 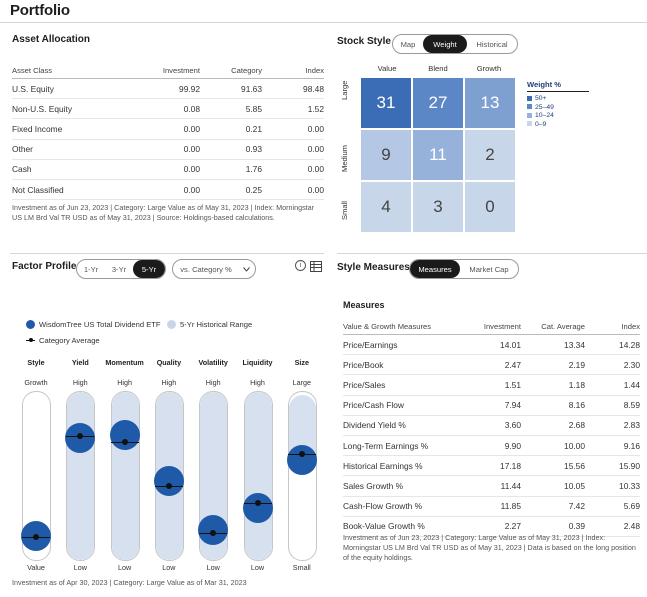 I want to click on weight-legend: Weight % 50+ 25–49 10–24 0–9, so click(x=558, y=104).